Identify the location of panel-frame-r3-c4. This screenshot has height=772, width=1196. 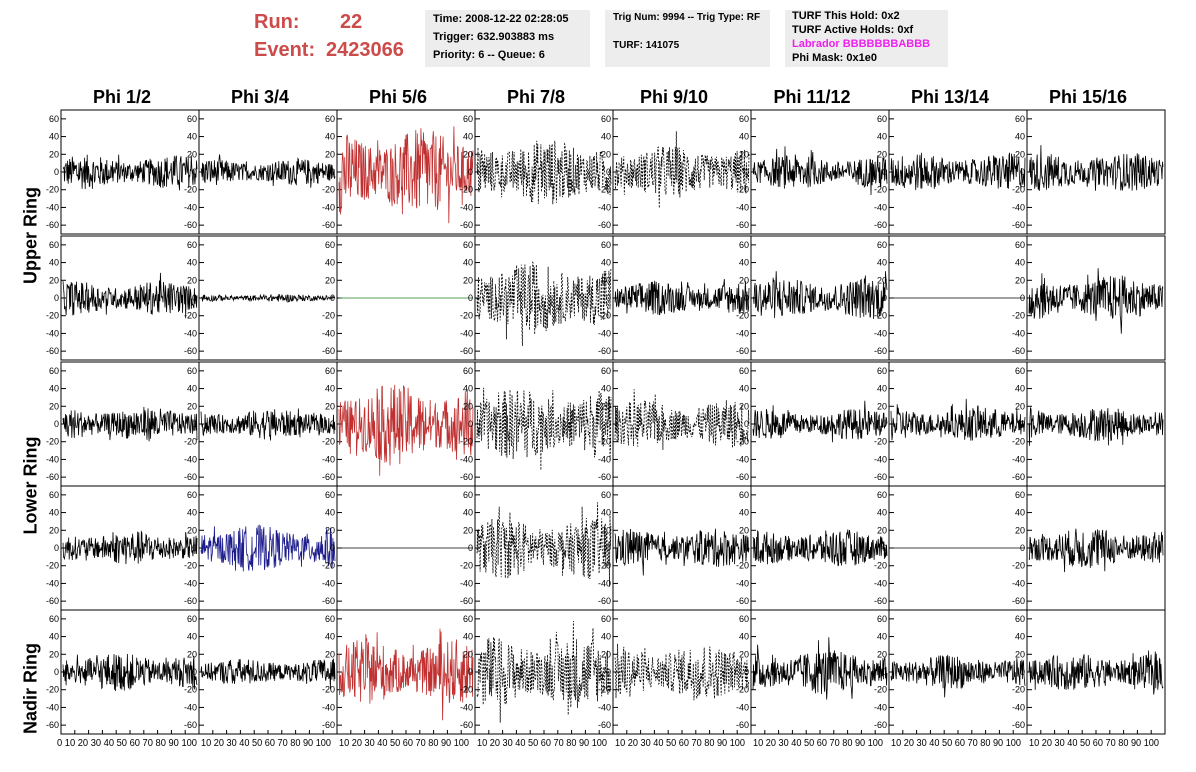
(544, 424).